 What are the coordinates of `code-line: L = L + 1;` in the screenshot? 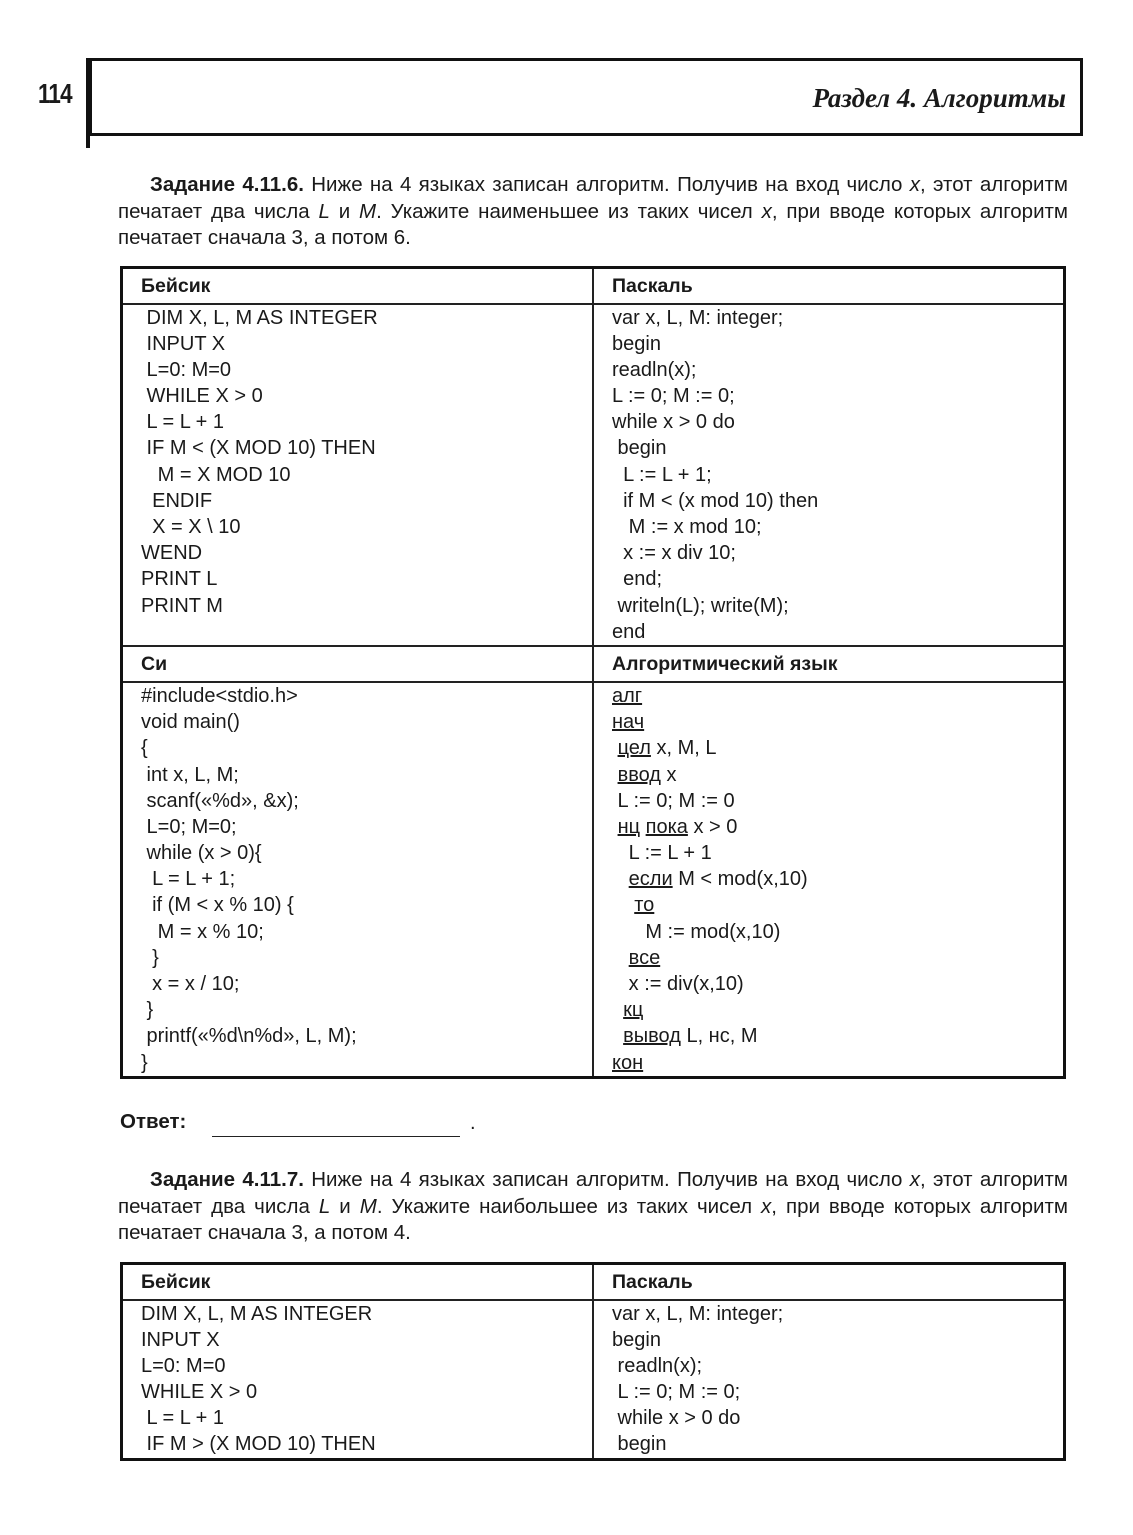 It's located at (366, 879).